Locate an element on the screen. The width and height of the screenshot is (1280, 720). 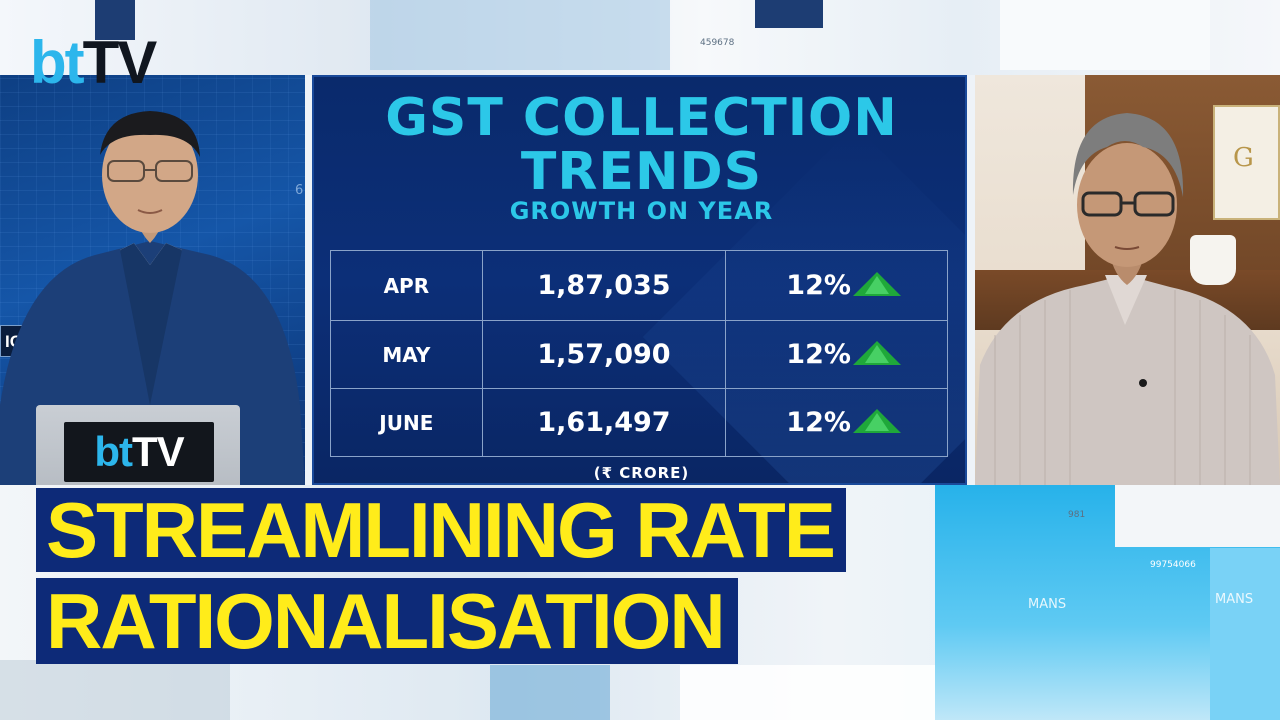
laptop-logo-tv: TV is located at coordinates (158, 451).